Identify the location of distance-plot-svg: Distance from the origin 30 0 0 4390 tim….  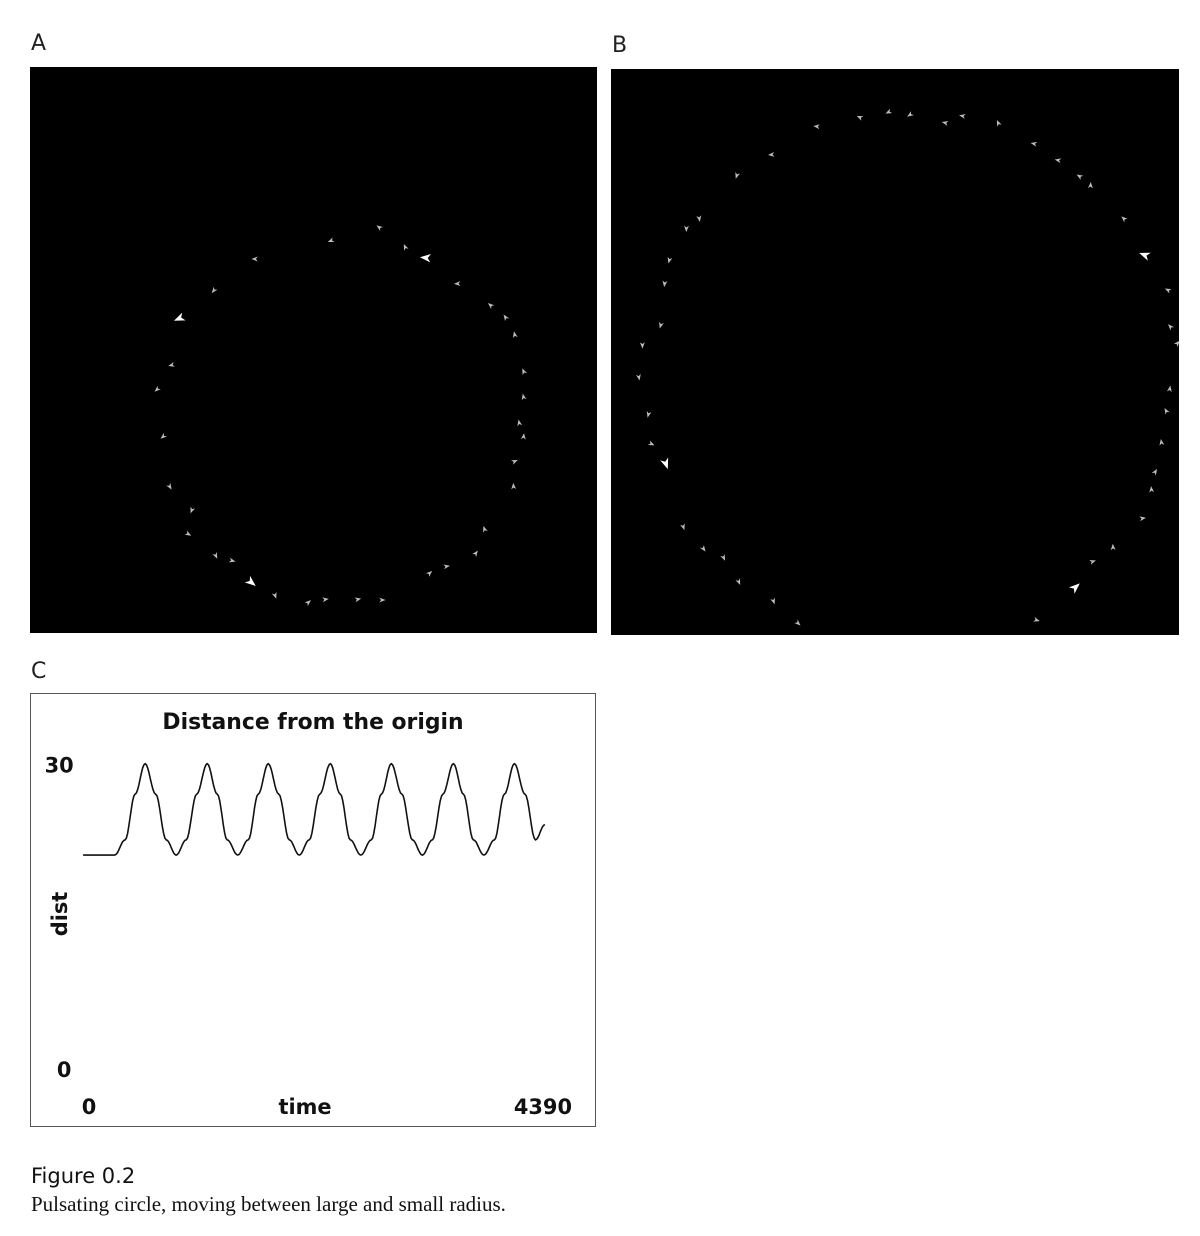
(308, 914).